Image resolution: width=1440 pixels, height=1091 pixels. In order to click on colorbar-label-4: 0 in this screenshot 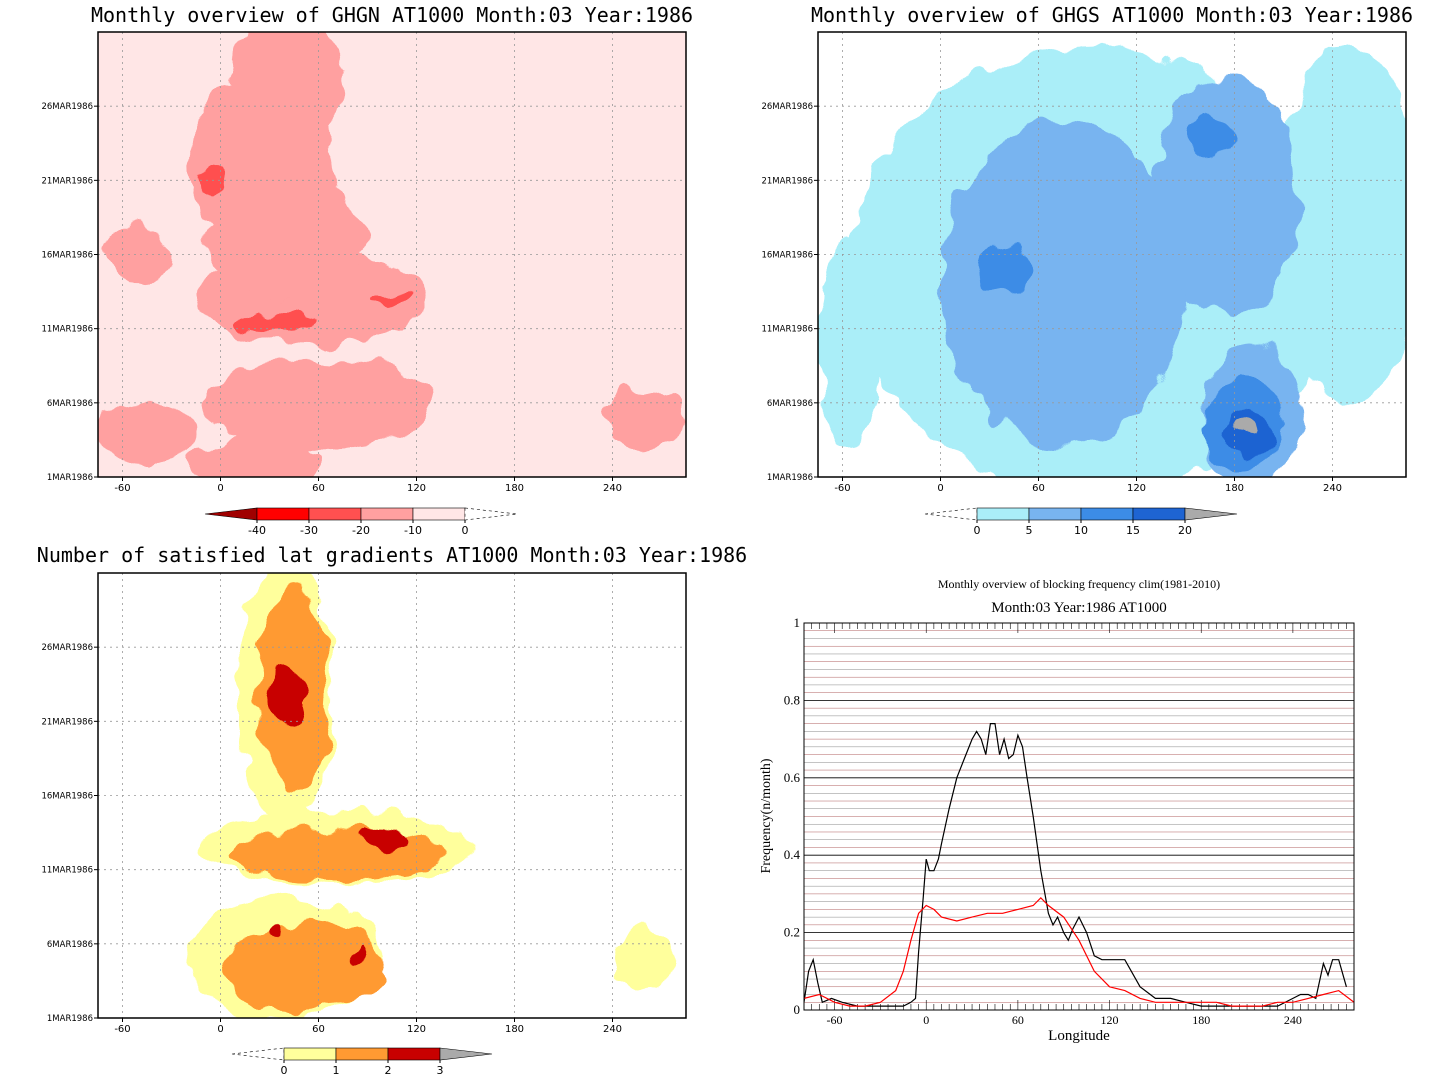, I will do `click(465, 530)`.